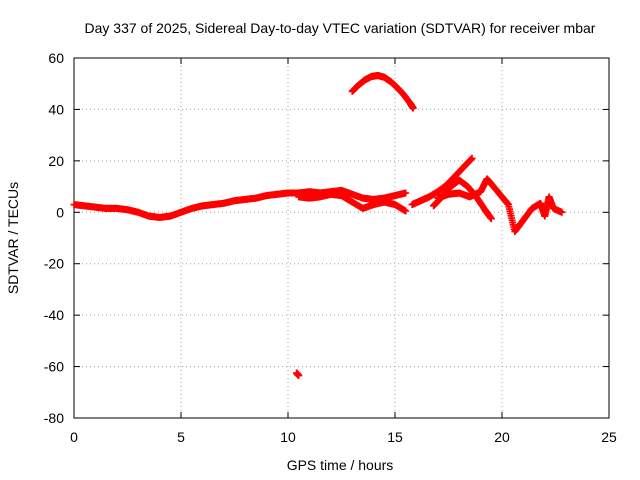 This screenshot has width=640, height=480. I want to click on y-tick-label: -20, so click(54, 264).